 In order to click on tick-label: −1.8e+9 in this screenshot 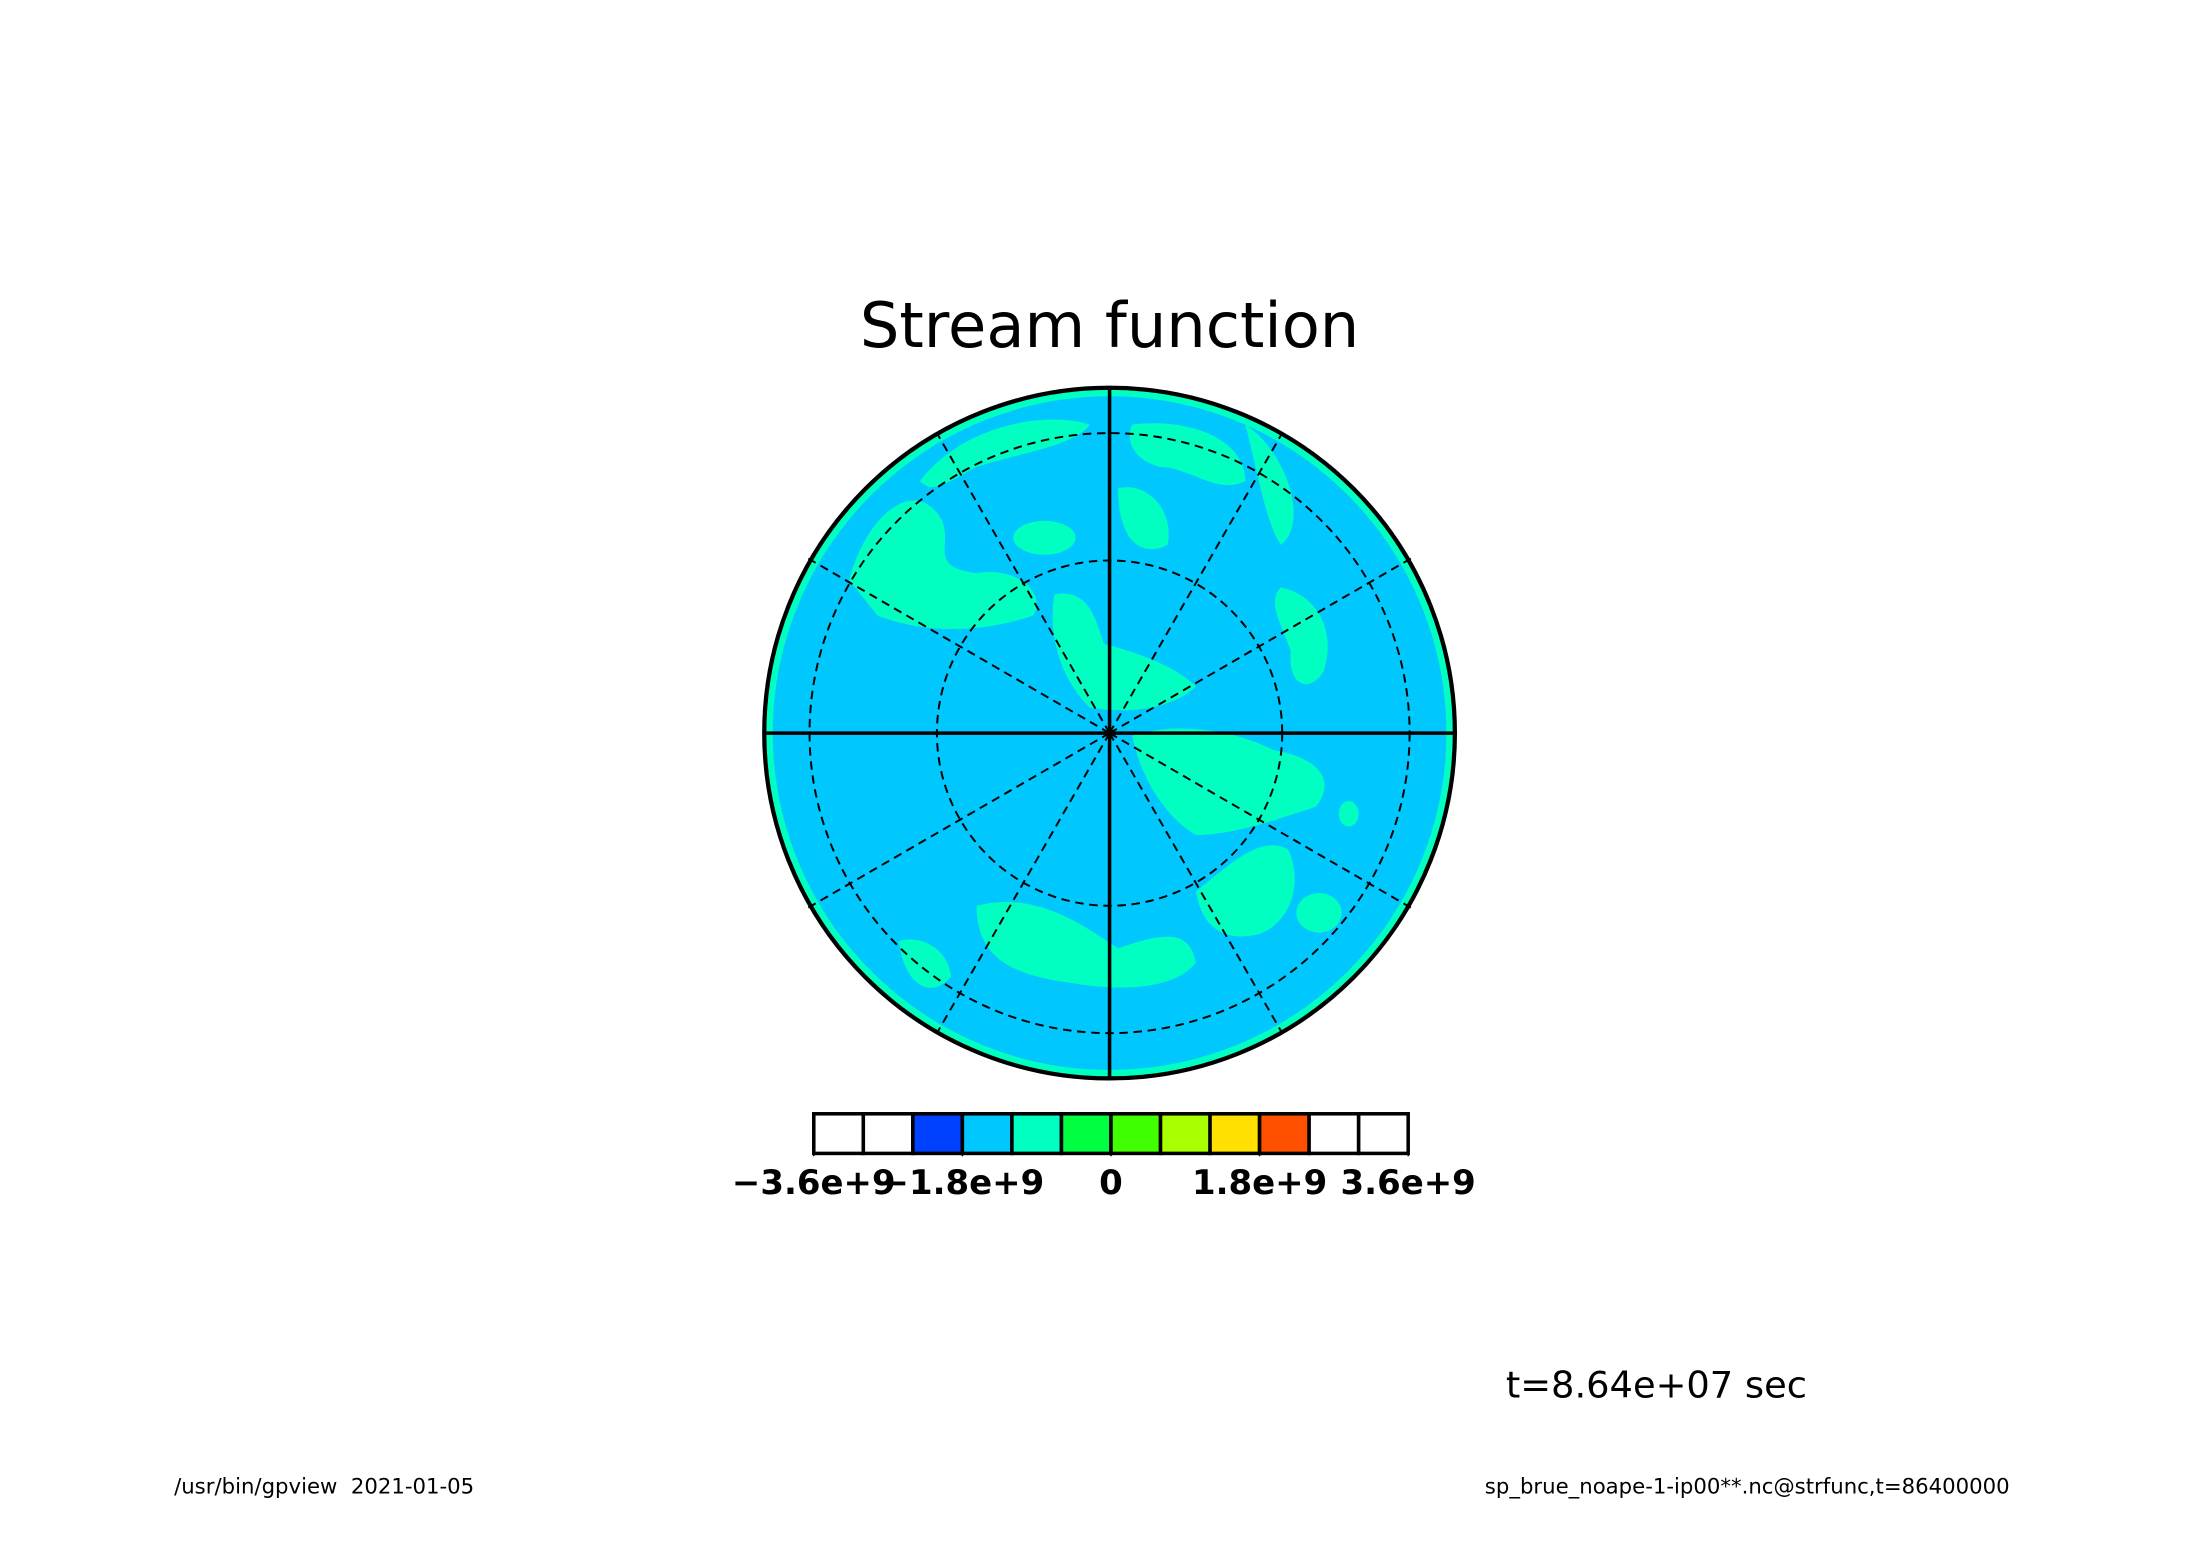, I will do `click(963, 1183)`.